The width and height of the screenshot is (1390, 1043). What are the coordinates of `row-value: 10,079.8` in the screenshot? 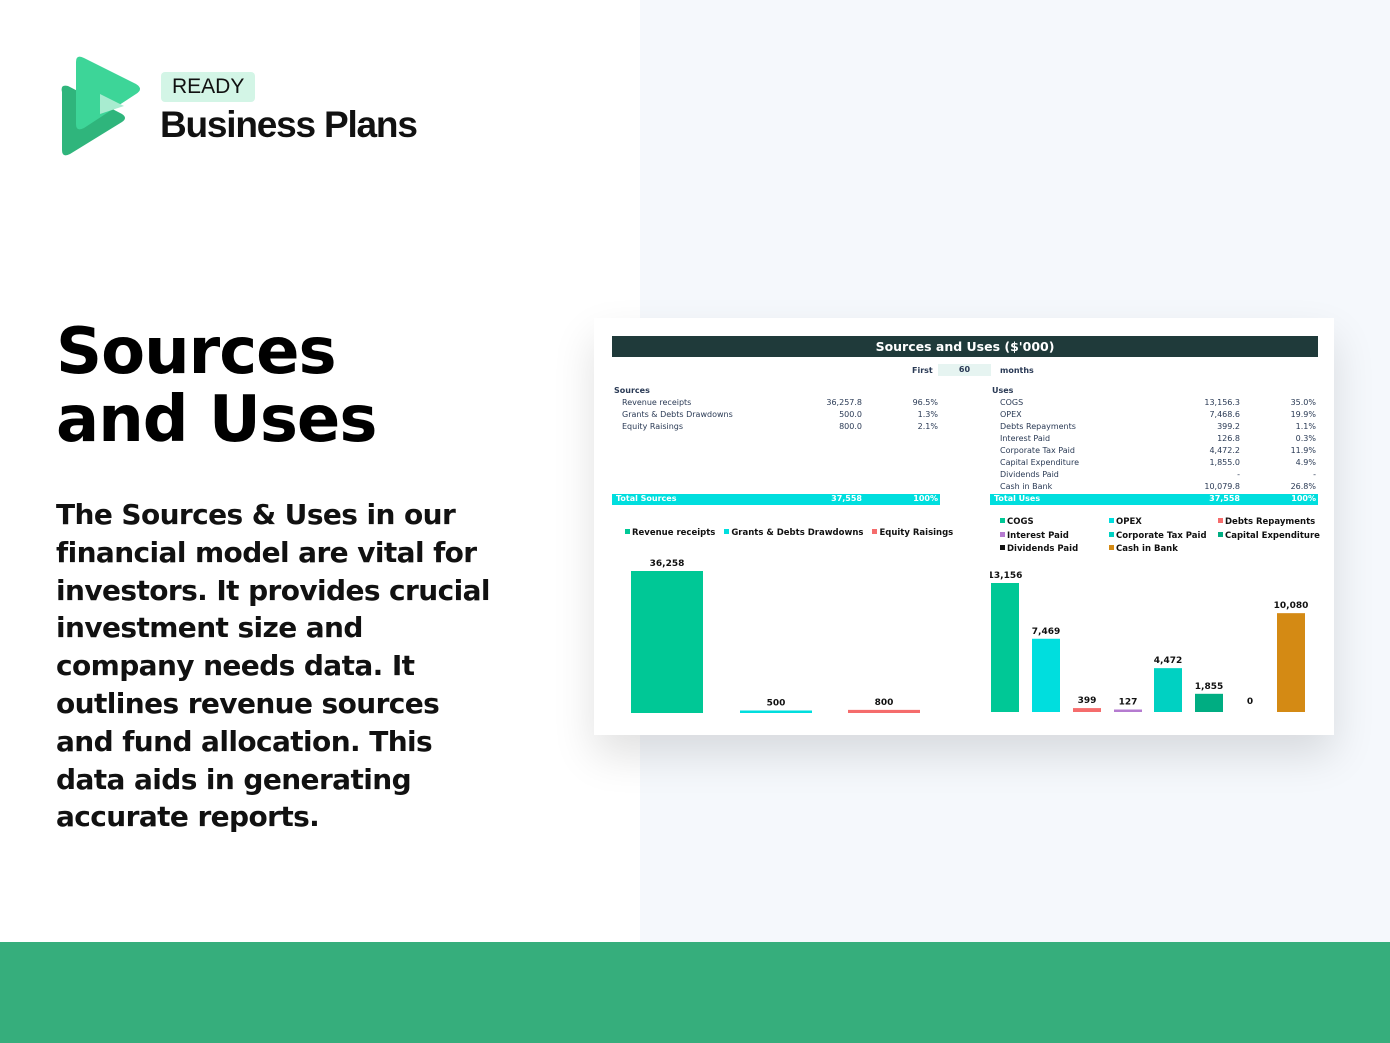 It's located at (1222, 486).